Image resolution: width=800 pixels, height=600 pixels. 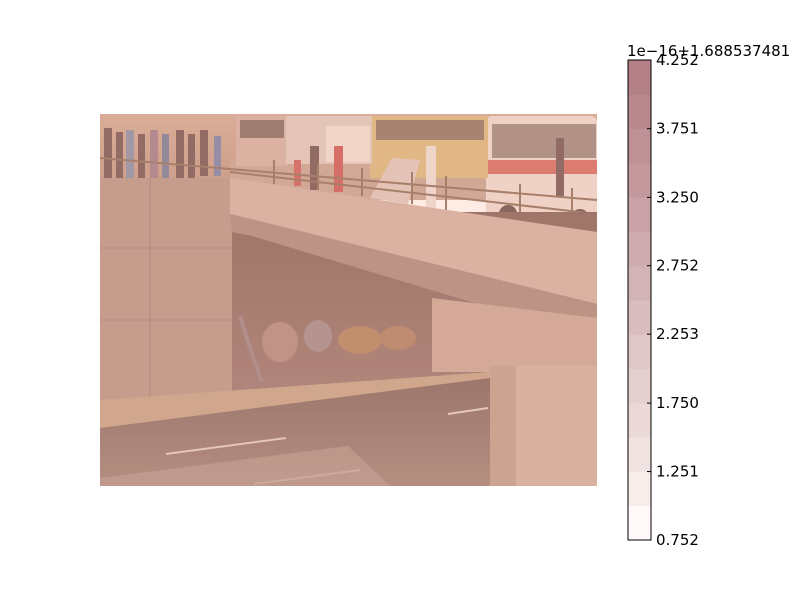 I want to click on photo-mural, so click(x=327, y=349).